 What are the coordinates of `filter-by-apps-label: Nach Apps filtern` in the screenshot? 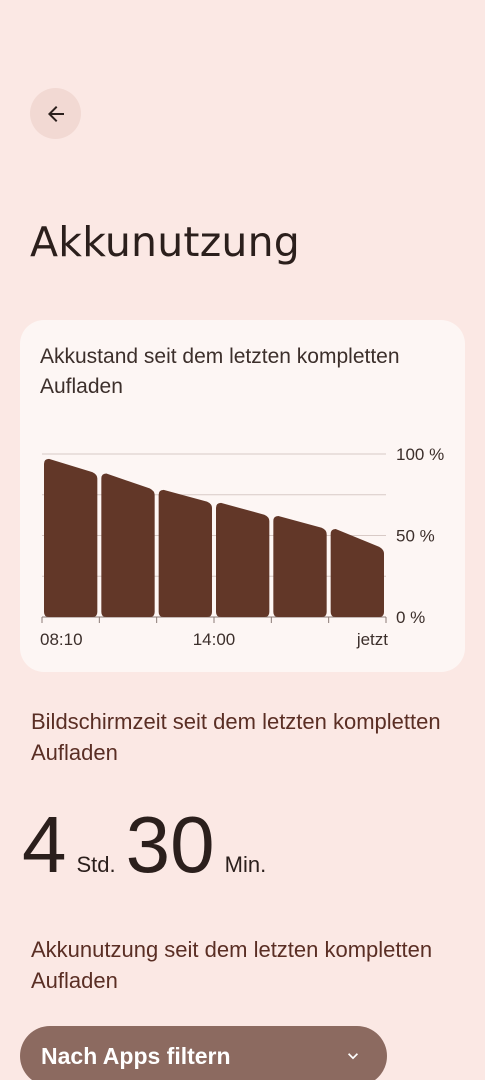 It's located at (136, 1055).